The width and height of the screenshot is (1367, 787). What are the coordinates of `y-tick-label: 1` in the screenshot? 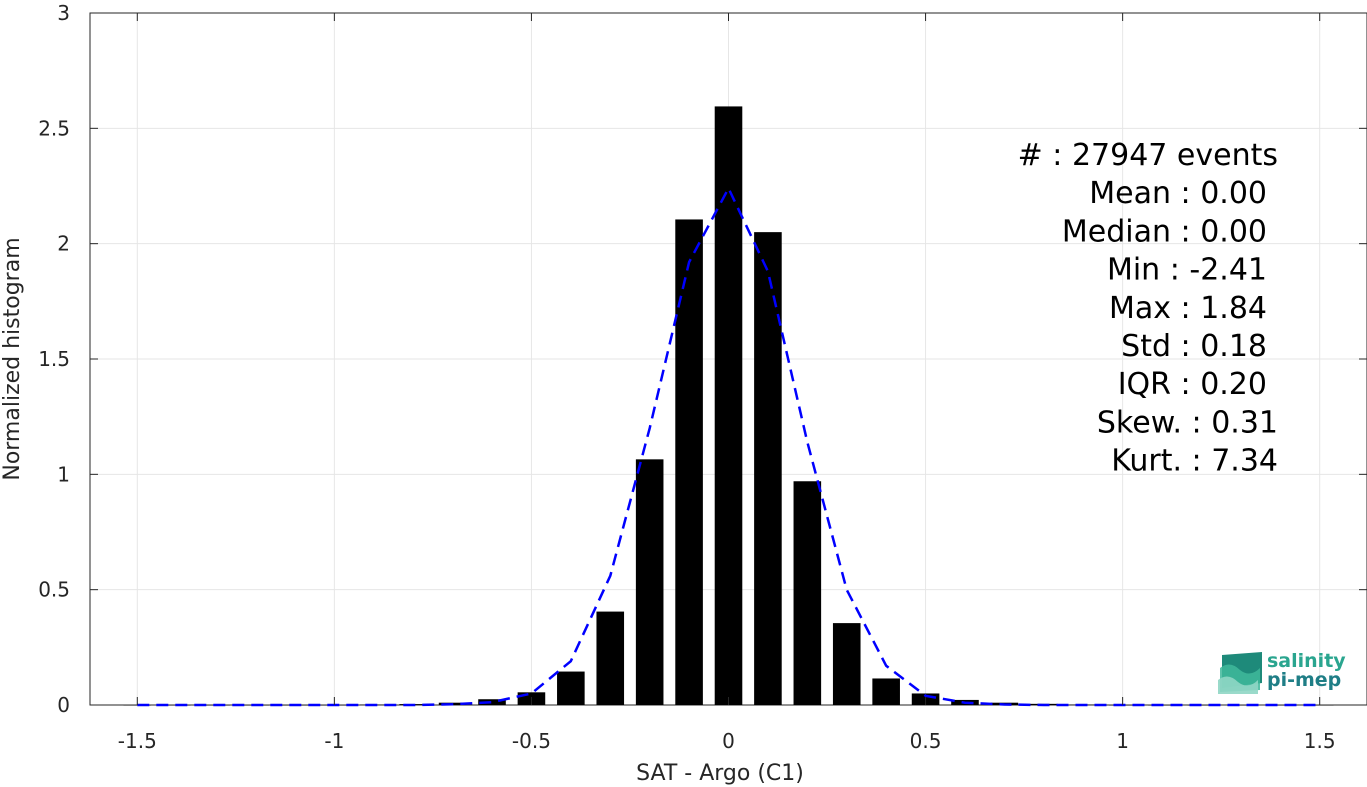 It's located at (63, 474).